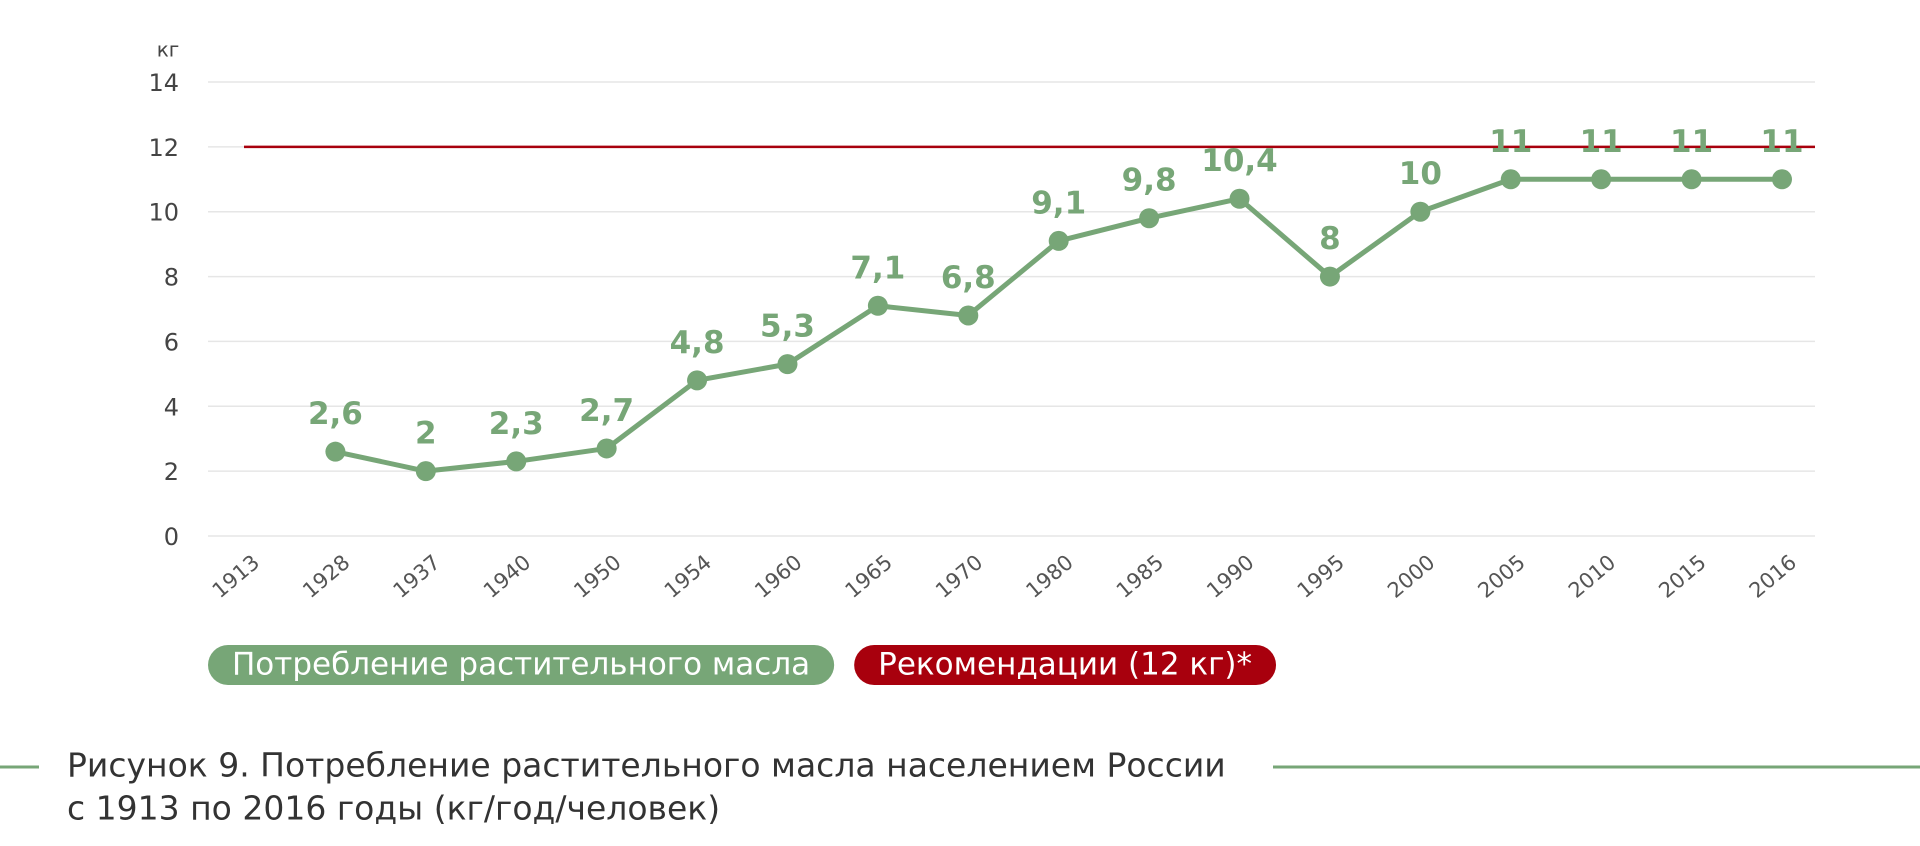 The height and width of the screenshot is (846, 1920). Describe the element at coordinates (1321, 576) in the screenshot. I see `x-tick-label: 1995` at that location.